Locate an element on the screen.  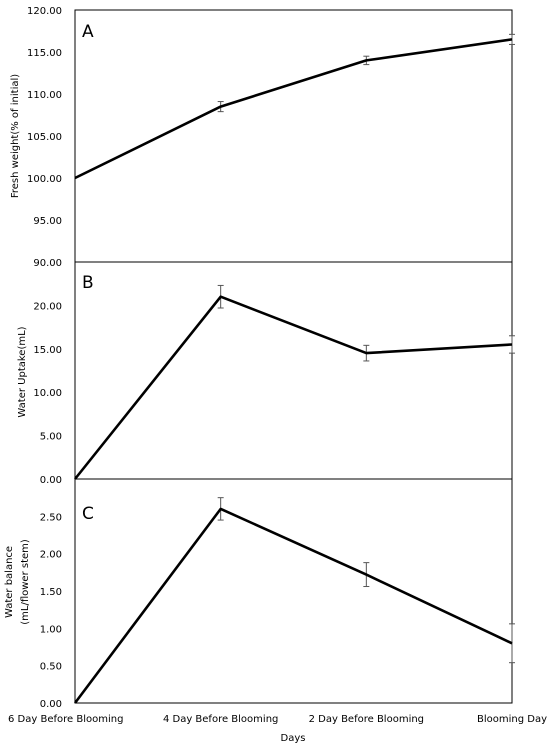
panel-c-y-tick-label: 1.50 is located at coordinates (51, 592).